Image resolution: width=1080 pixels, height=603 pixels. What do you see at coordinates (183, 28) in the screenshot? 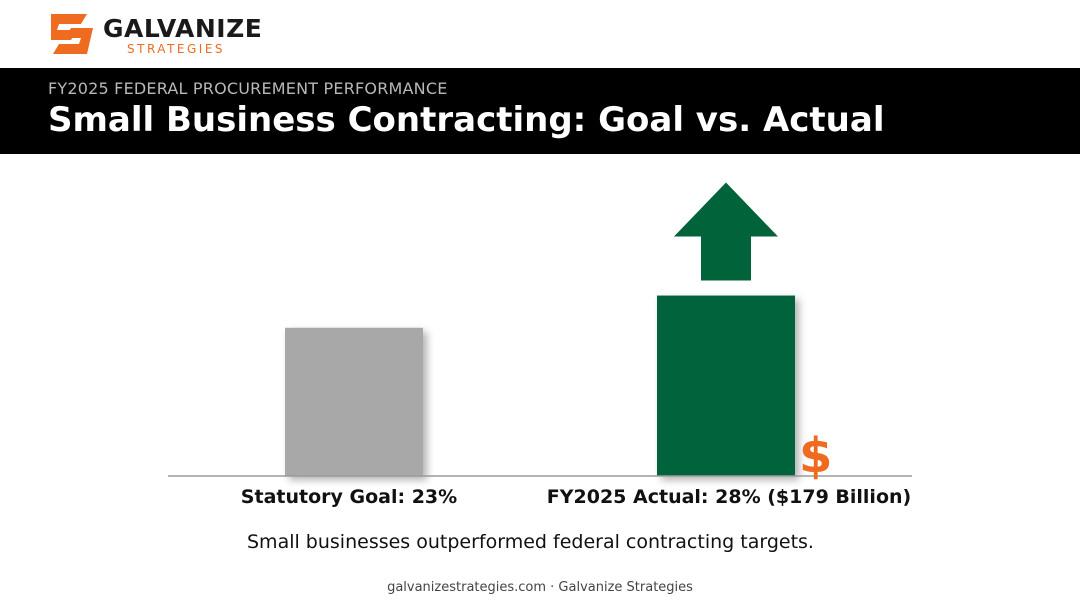
I see `brand-name: GALVANIZE` at bounding box center [183, 28].